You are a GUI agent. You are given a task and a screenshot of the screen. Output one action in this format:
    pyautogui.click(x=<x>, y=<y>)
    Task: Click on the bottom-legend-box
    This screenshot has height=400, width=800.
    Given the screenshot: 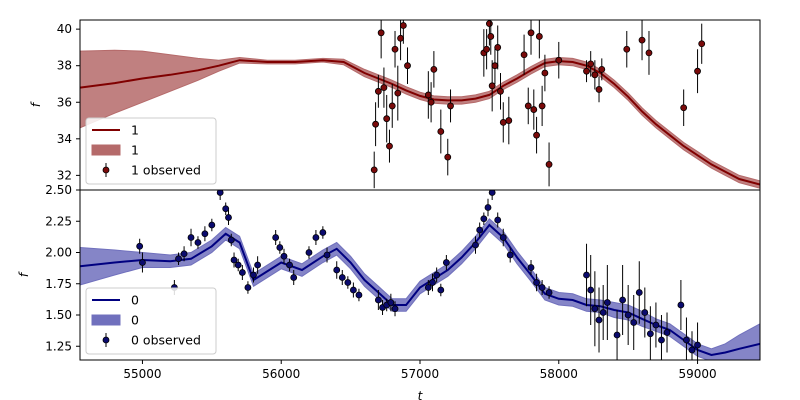 What is the action you would take?
    pyautogui.click(x=151, y=321)
    